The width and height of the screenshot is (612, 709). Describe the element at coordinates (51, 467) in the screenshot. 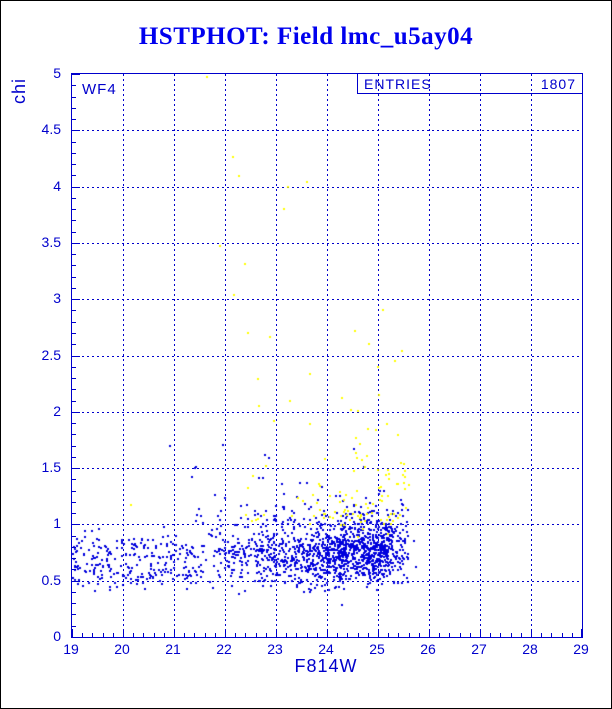

I see `y-tick-label: 1.5` at that location.